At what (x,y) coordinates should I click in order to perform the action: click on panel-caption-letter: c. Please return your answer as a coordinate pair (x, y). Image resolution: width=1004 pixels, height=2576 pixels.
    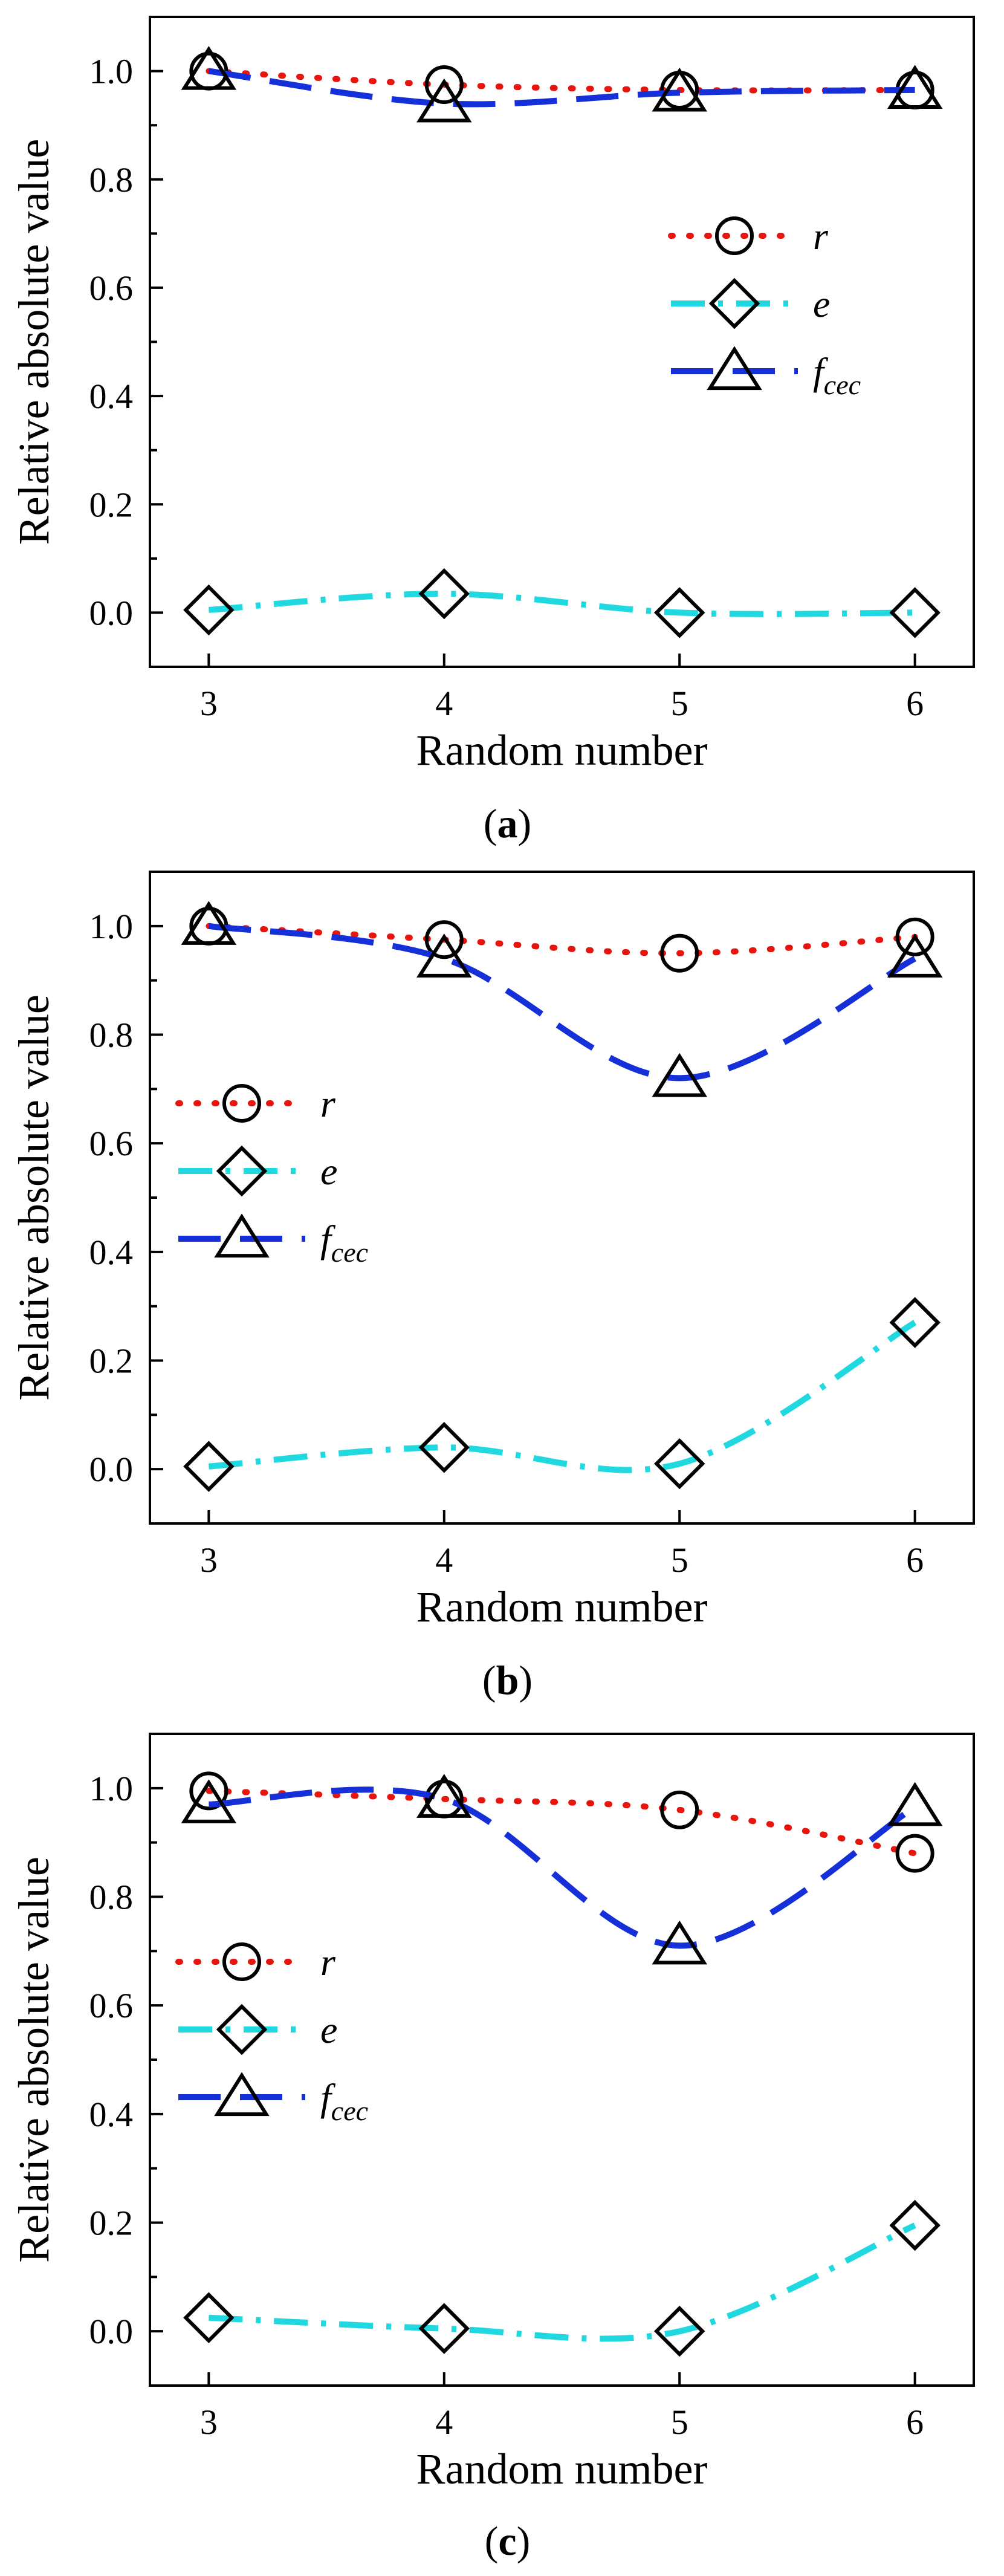
    Looking at the image, I should click on (507, 2541).